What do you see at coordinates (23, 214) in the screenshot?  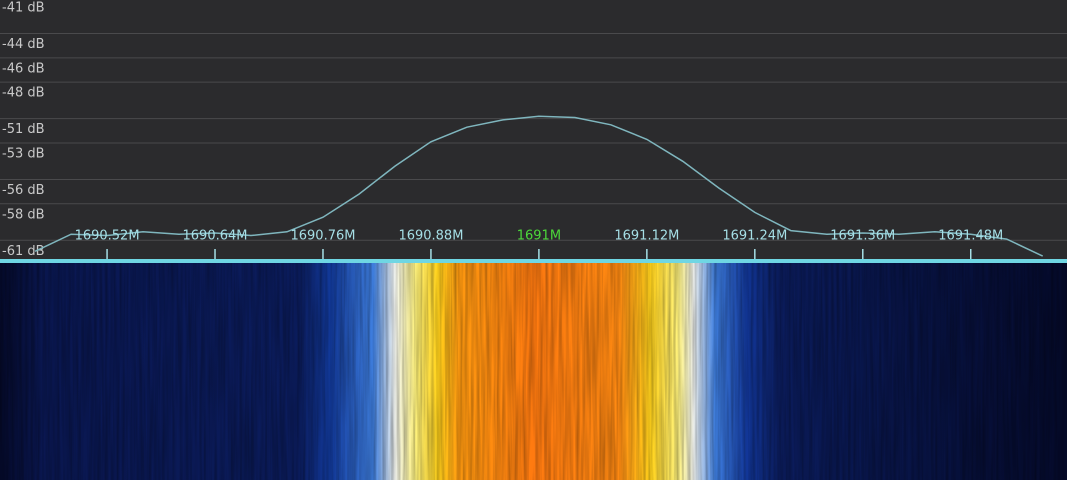 I see `y-tick-label: -58 dB` at bounding box center [23, 214].